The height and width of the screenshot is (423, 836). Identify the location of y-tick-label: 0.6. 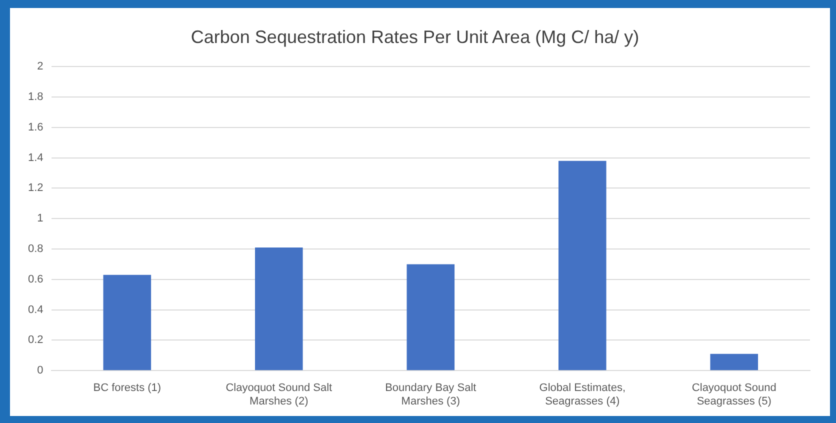
(36, 279).